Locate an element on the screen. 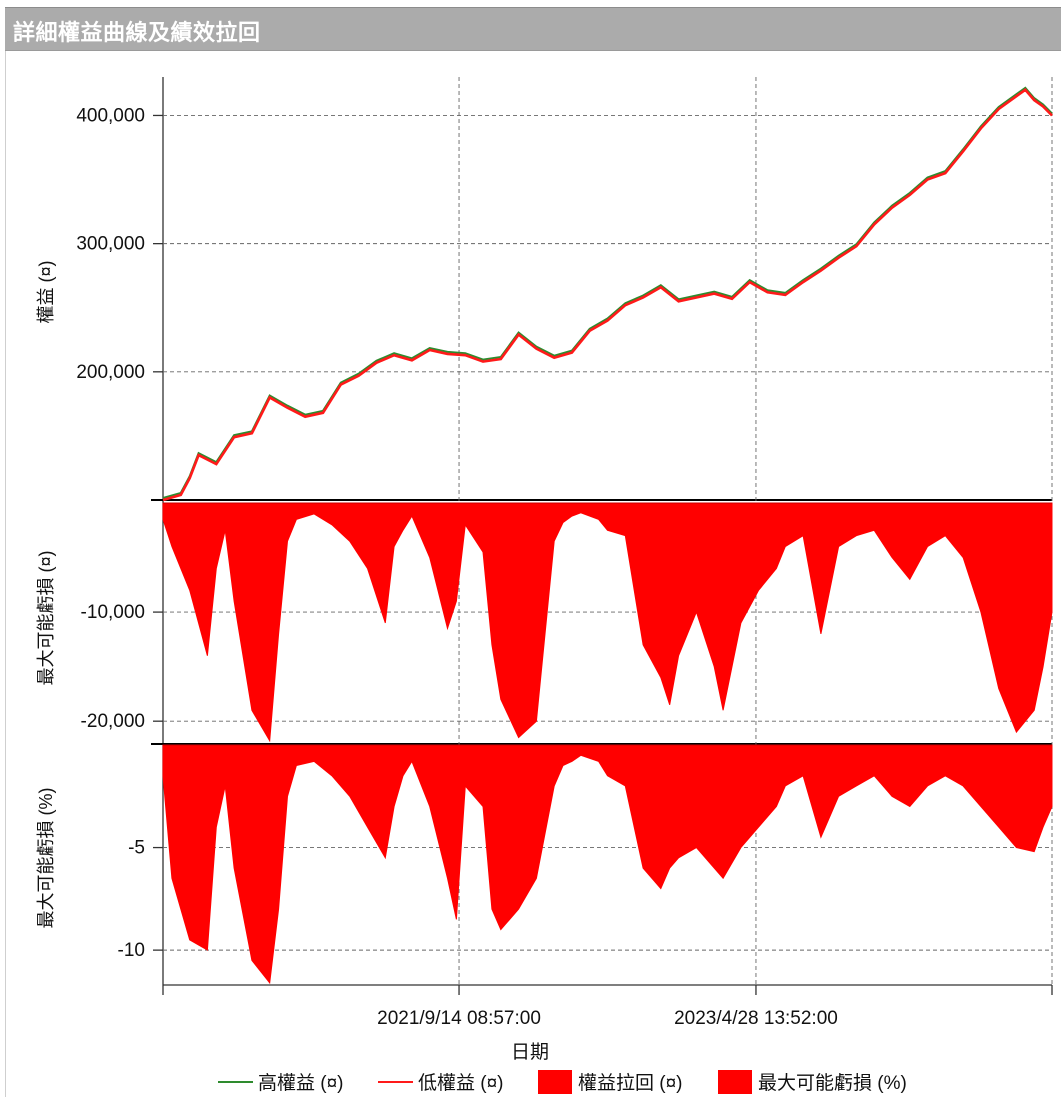 The image size is (1061, 1101). y-tick-label: -10 is located at coordinates (131, 950).